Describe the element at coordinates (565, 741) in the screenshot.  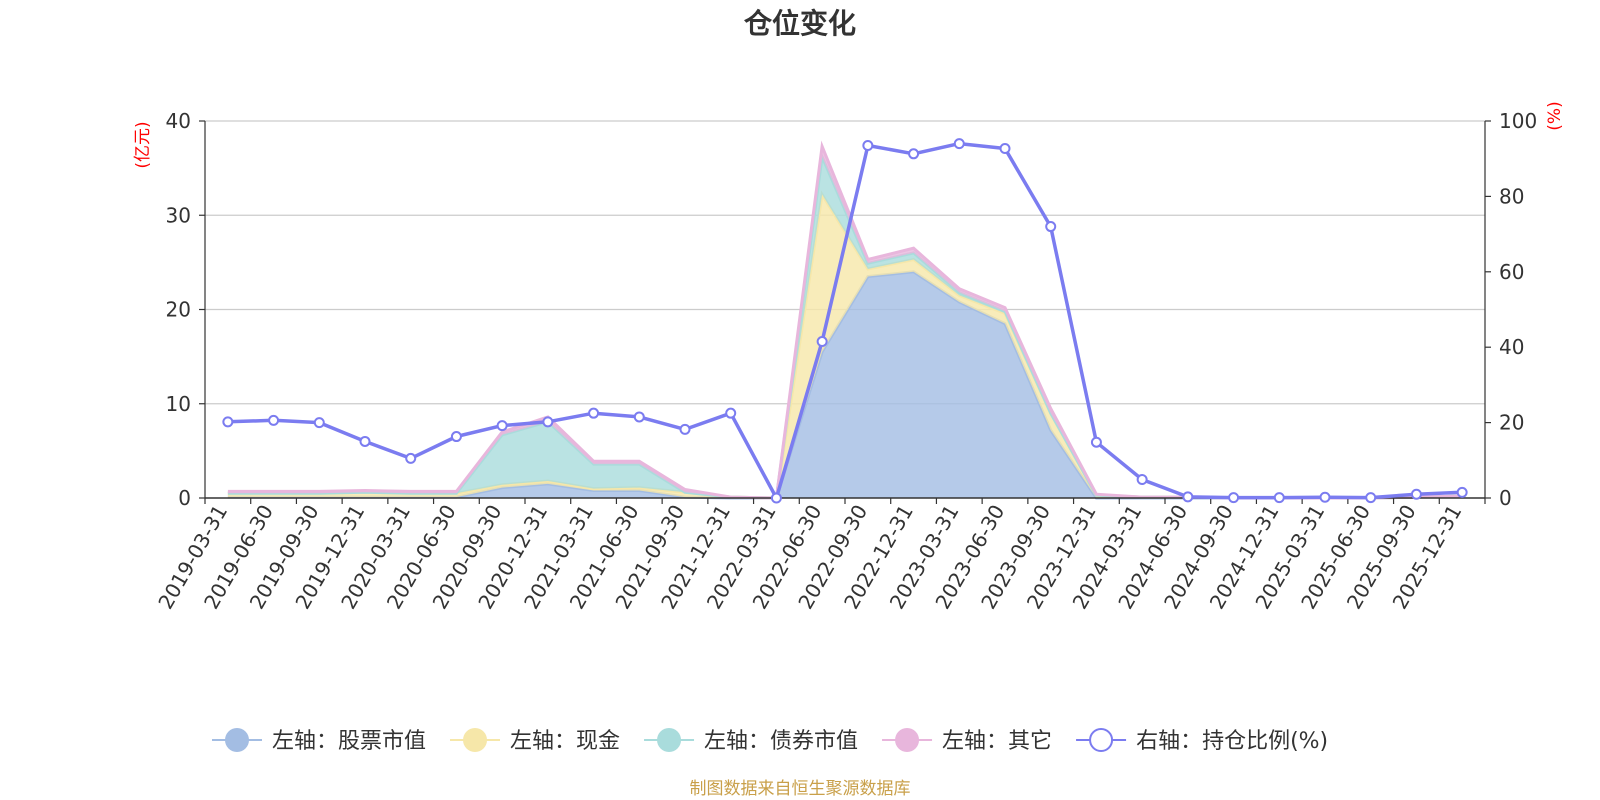
I see `legend-label: 左轴：现金` at that location.